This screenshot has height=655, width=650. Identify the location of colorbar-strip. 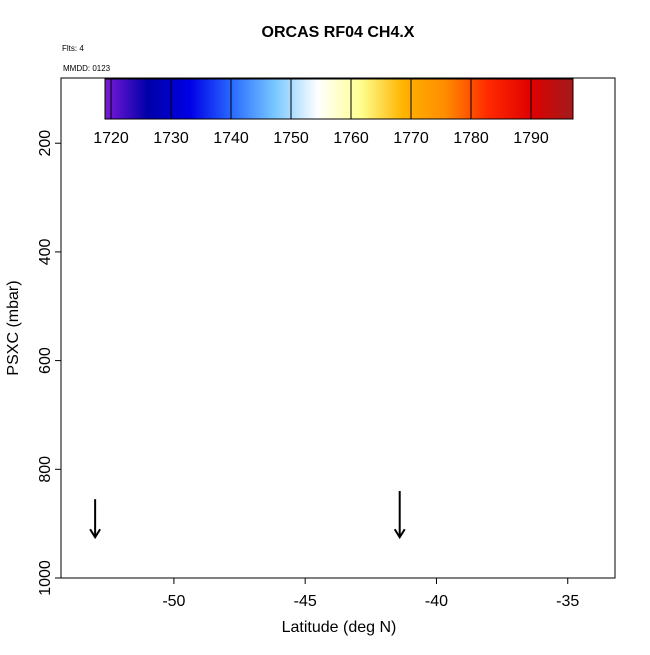
(339, 99).